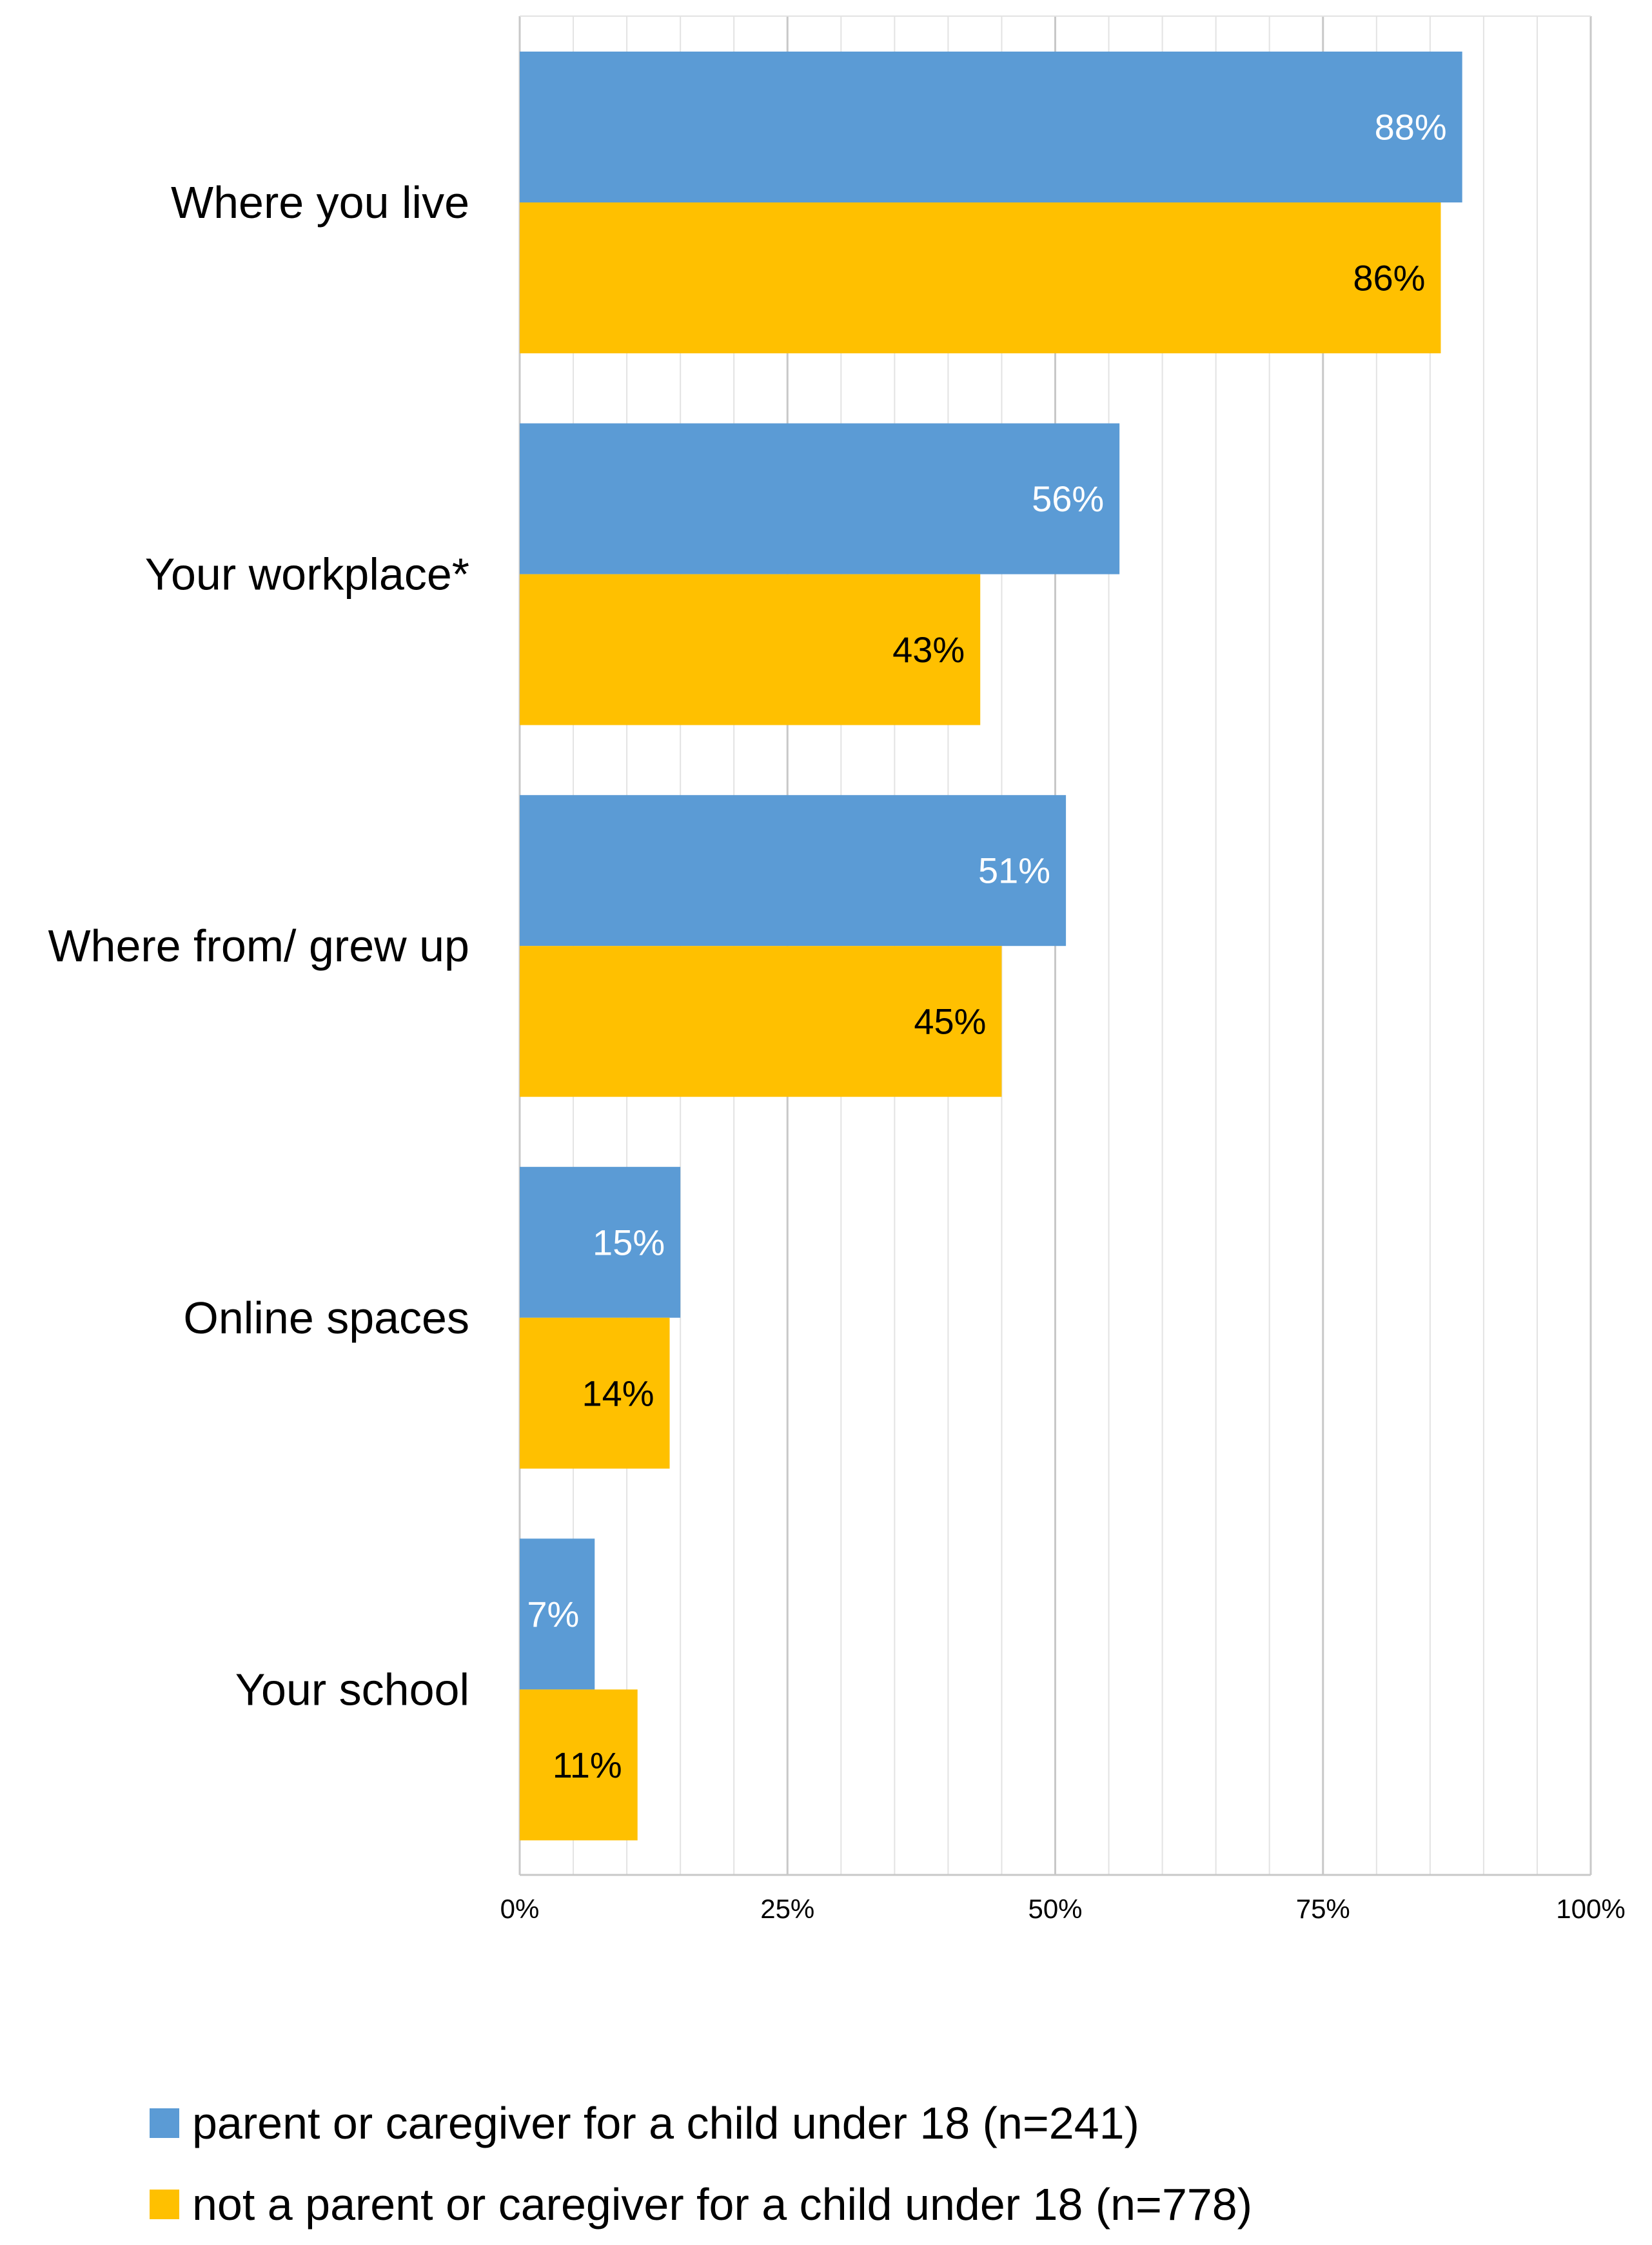  Describe the element at coordinates (165, 2123) in the screenshot. I see `legend-swatch-parent` at that location.